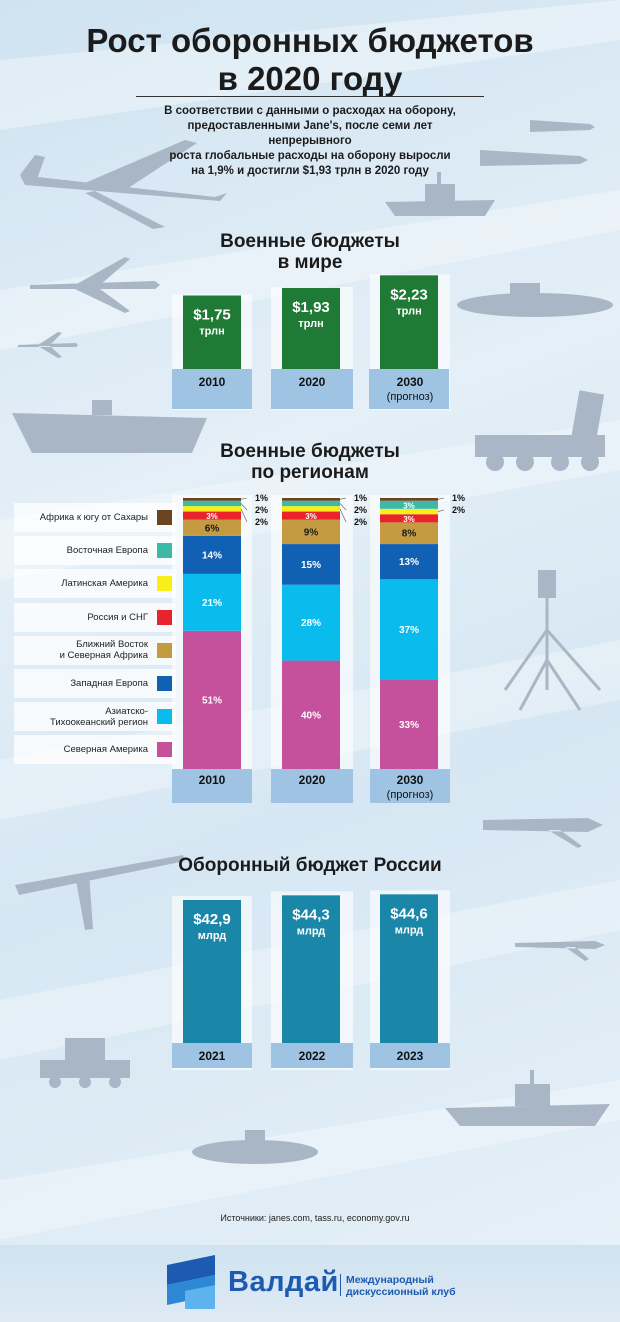  I want to click on segment-label: 28%, so click(311, 623).